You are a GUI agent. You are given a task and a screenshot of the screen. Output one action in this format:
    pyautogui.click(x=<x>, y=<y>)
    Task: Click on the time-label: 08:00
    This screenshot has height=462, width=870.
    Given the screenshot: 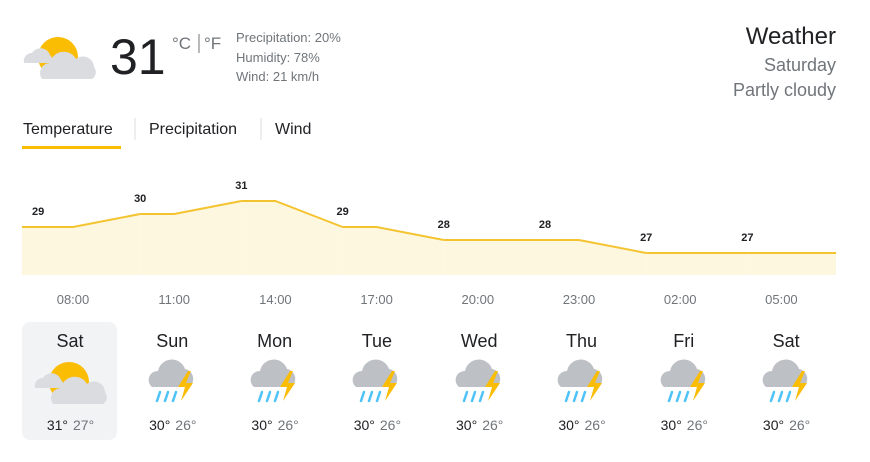 What is the action you would take?
    pyautogui.click(x=73, y=299)
    